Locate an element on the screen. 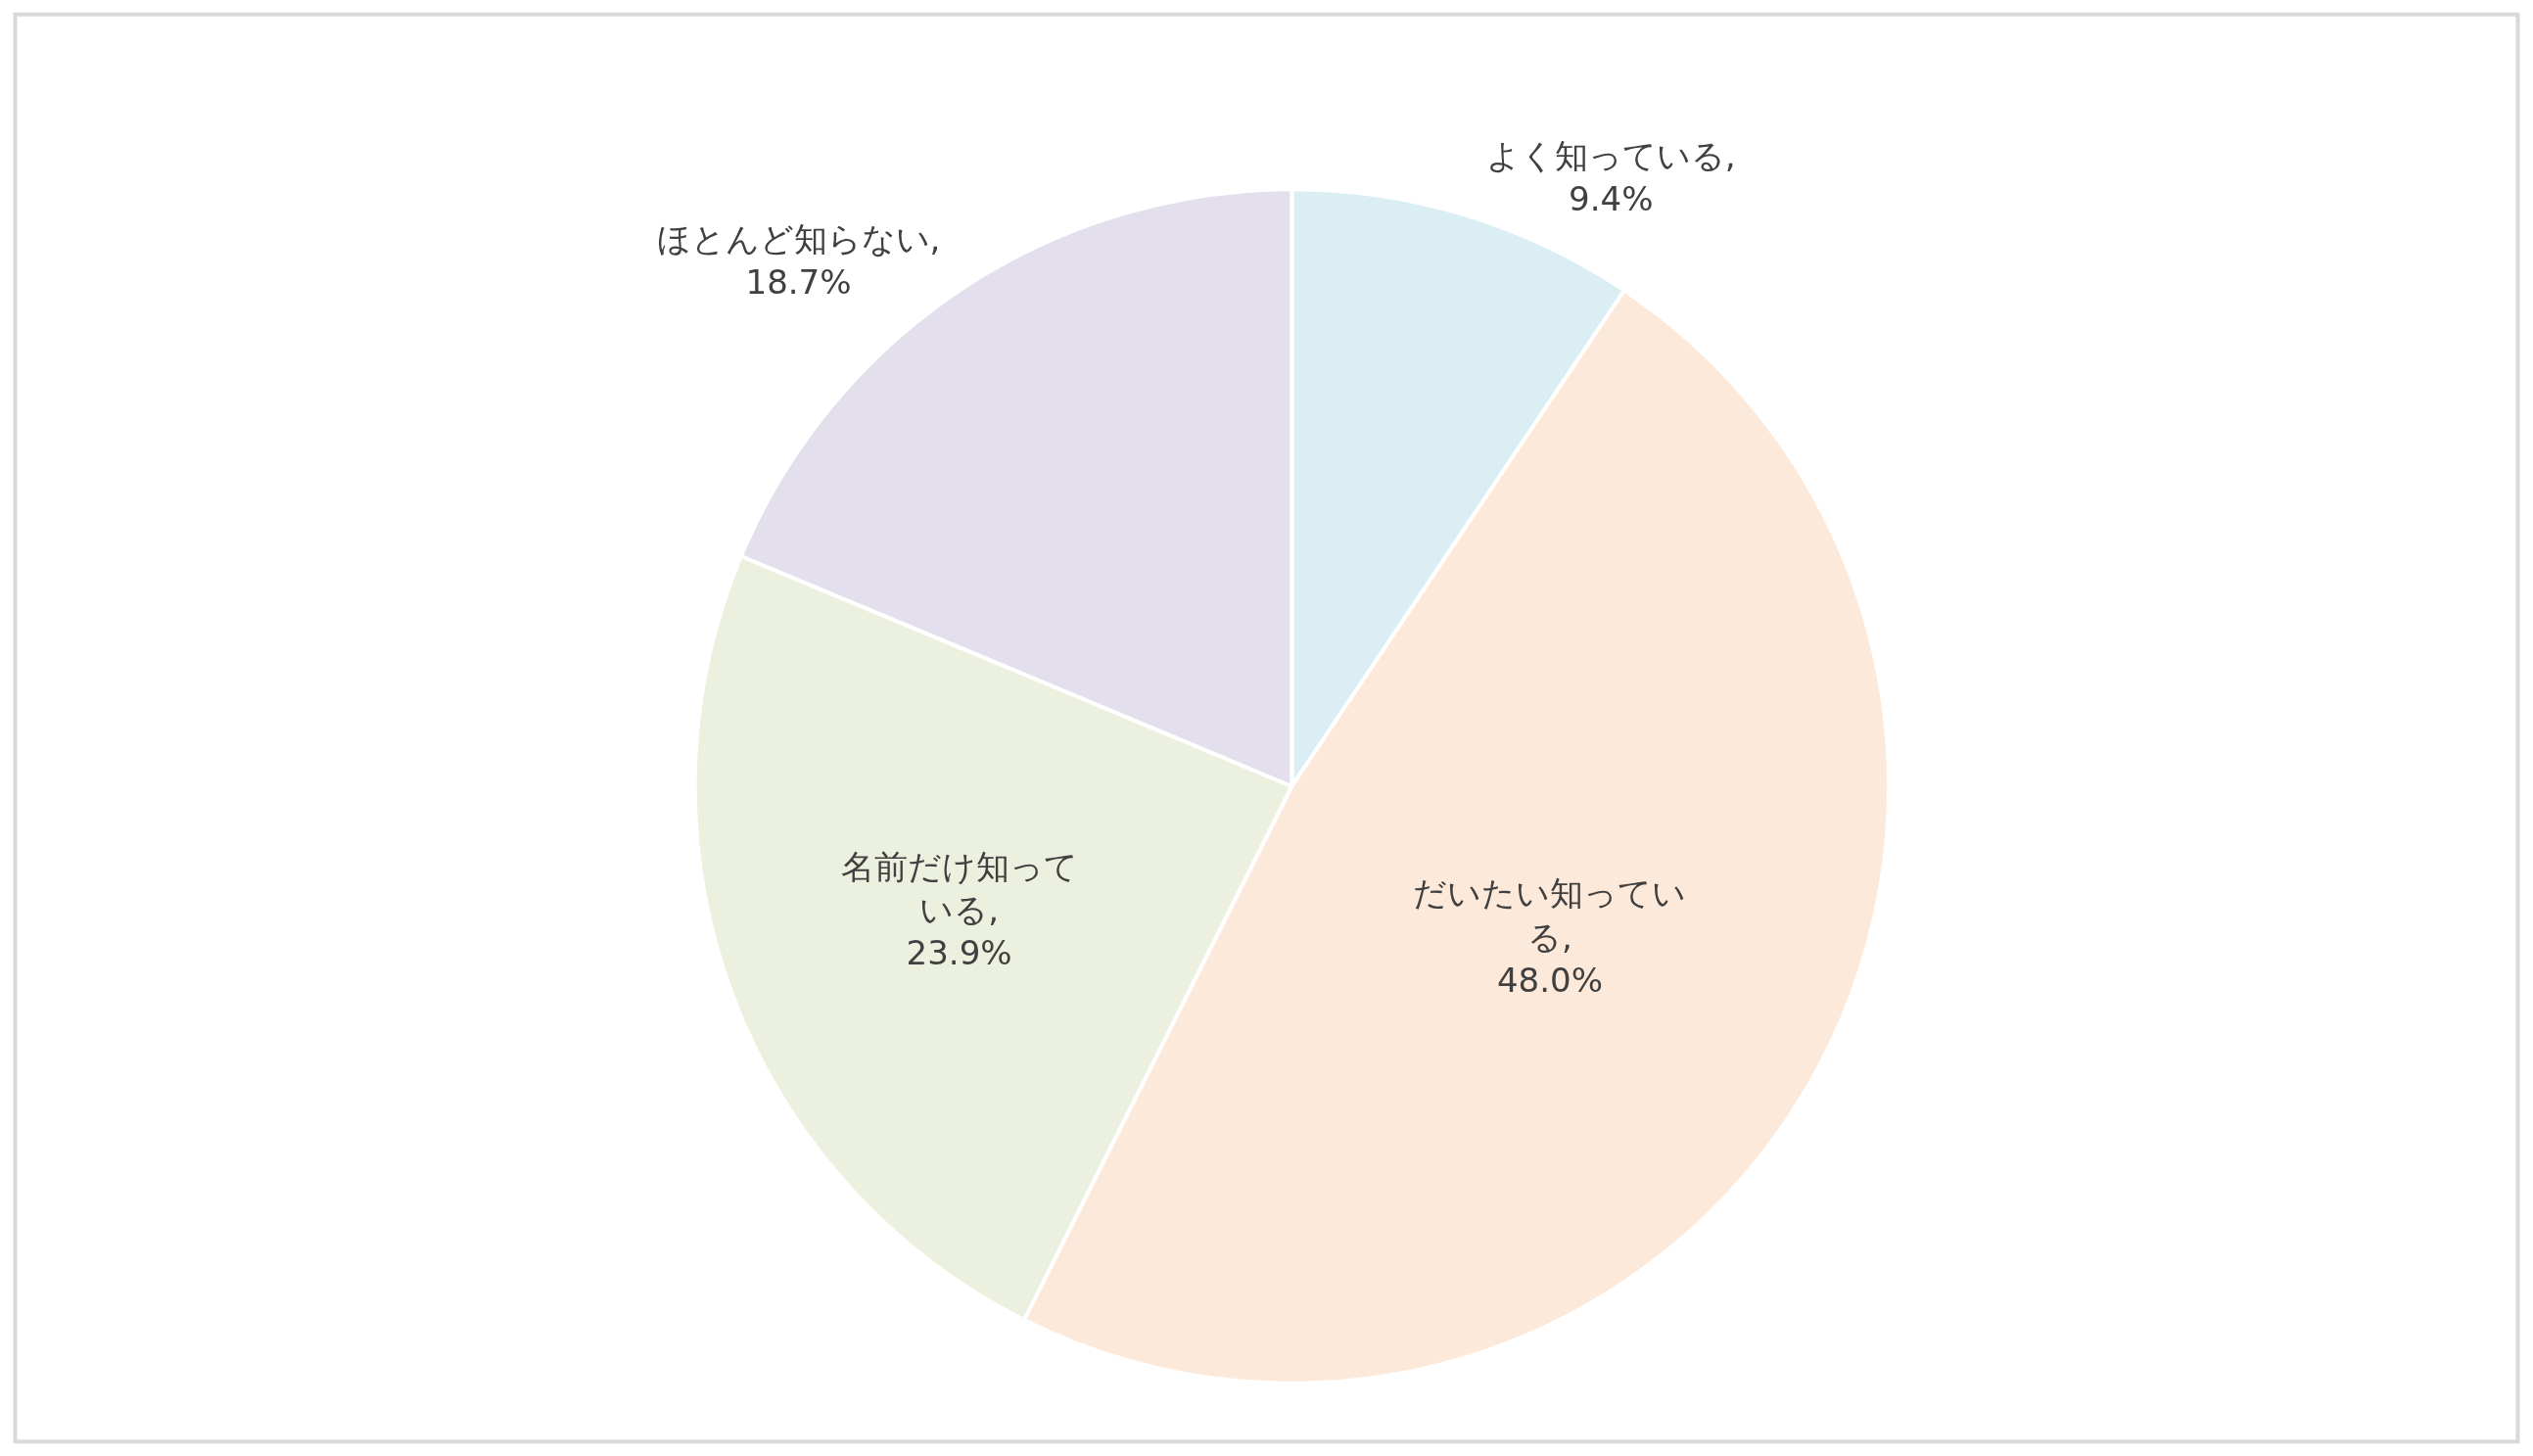 Image resolution: width=2533 pixels, height=1456 pixels. slice-label: ほとんど知らない, 18.7% is located at coordinates (799, 261).